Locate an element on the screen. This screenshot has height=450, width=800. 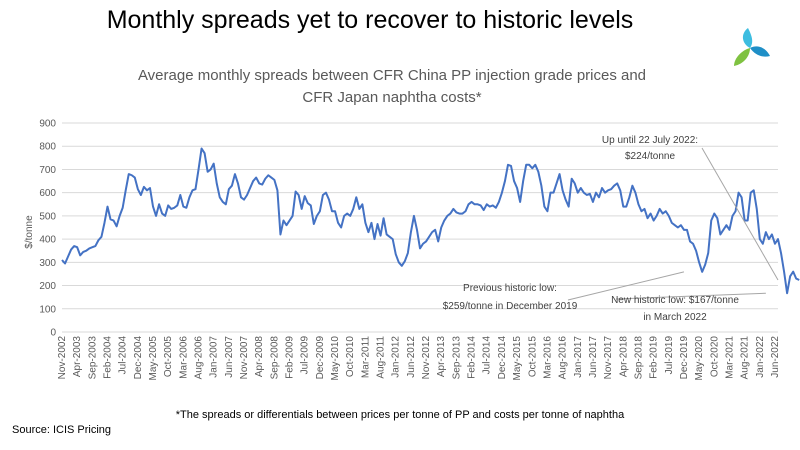
x-tick-label: Sep-2003 is located at coordinates (92, 358).